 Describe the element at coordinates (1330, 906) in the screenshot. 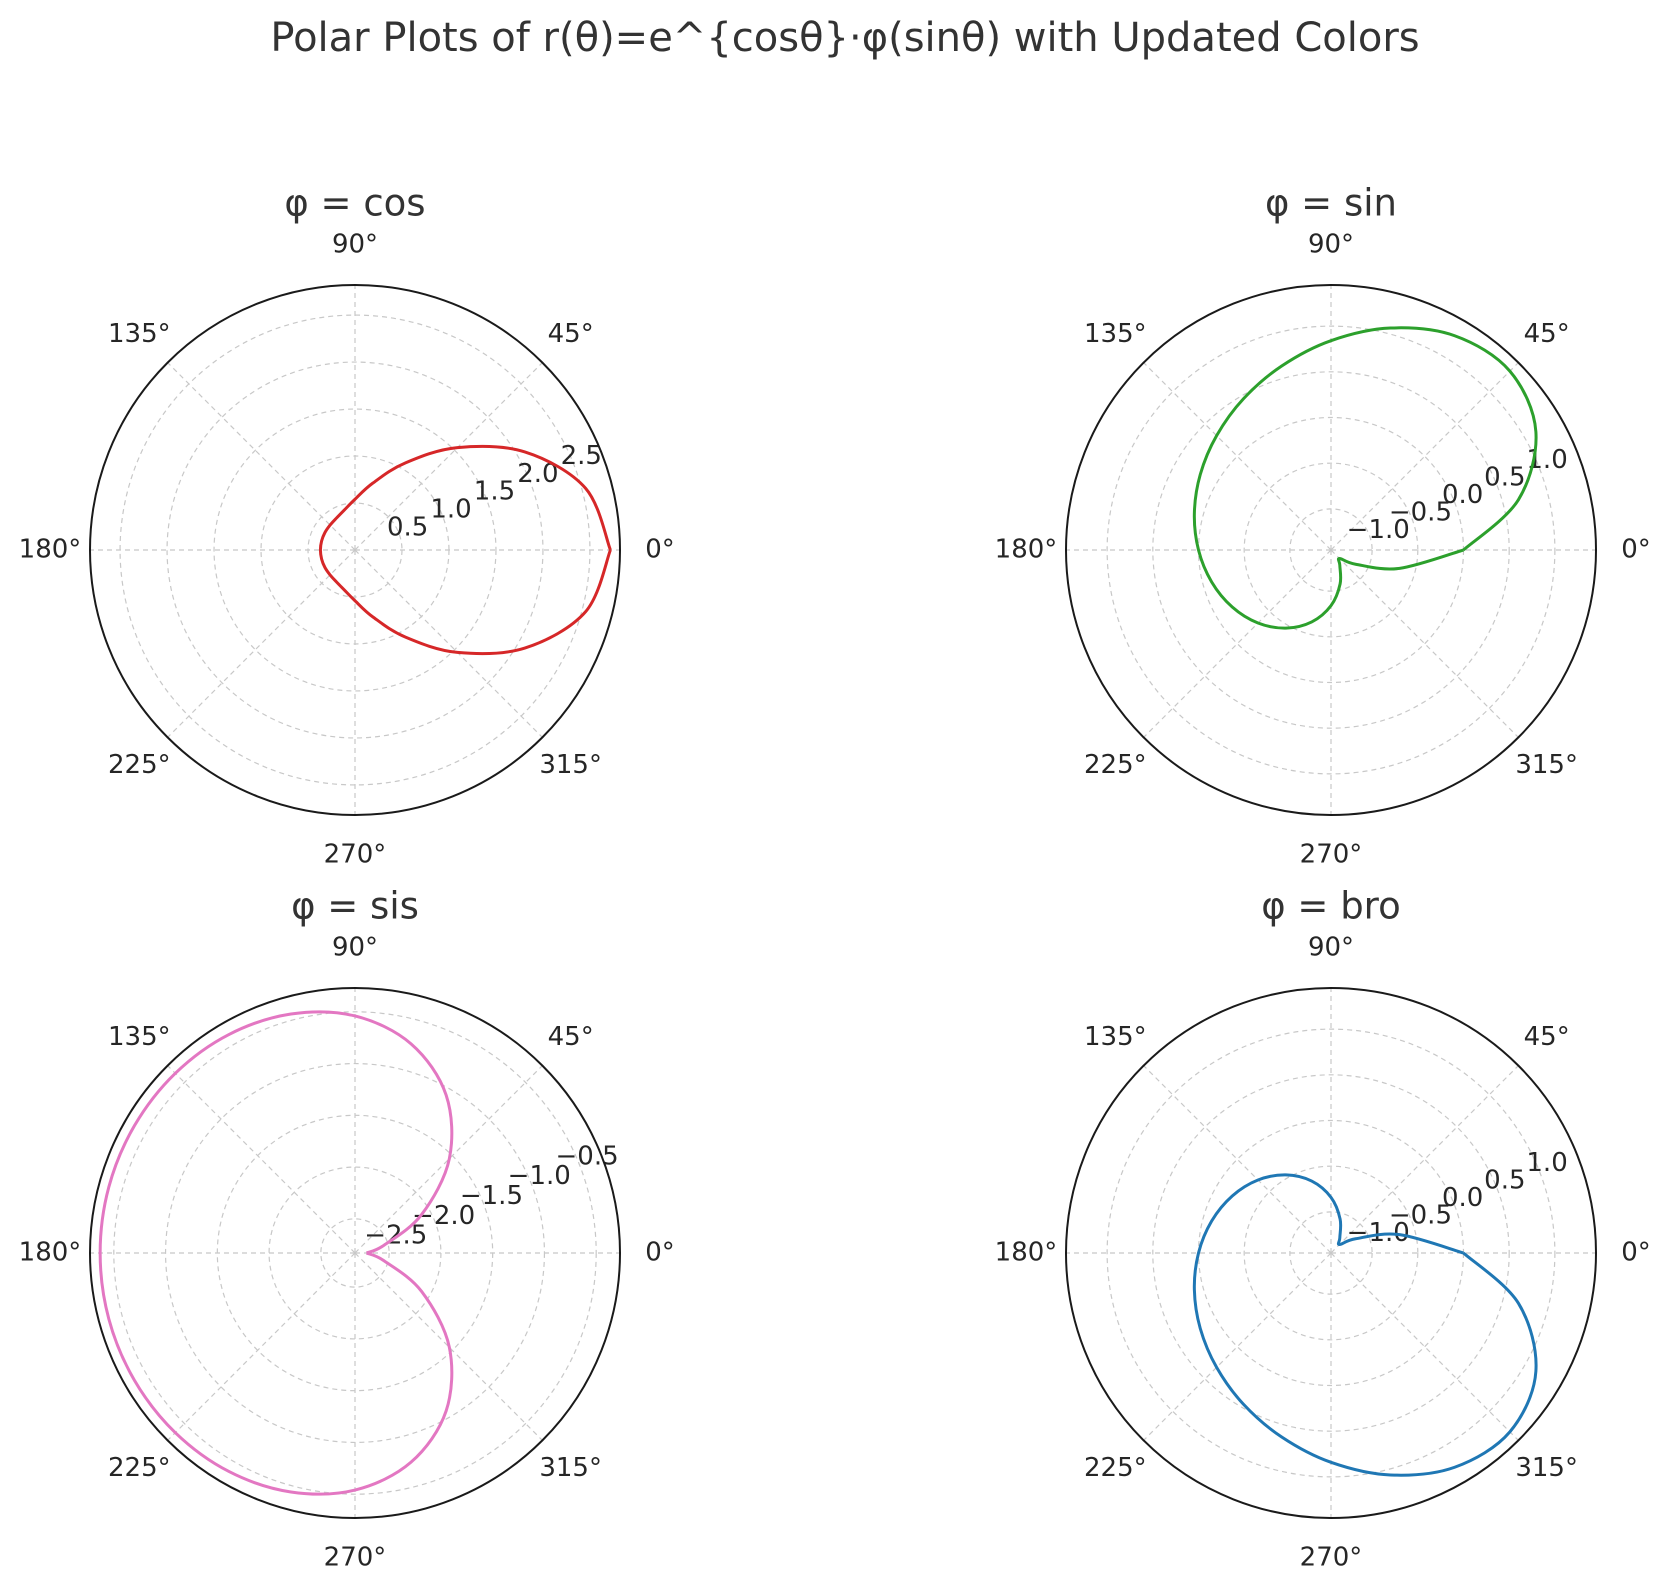

I see `subplot-title: φ = bro` at that location.